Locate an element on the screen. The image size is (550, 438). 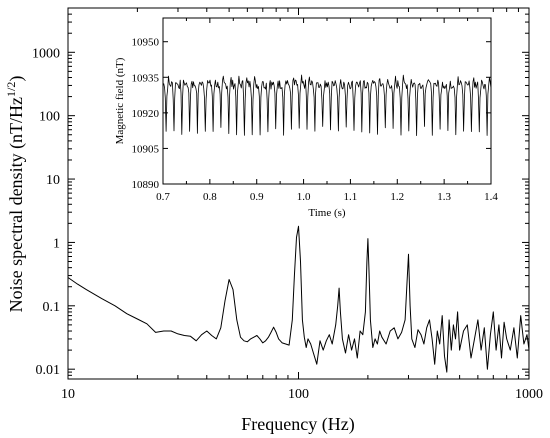
magnetic-field-trace is located at coordinates (327, 105).